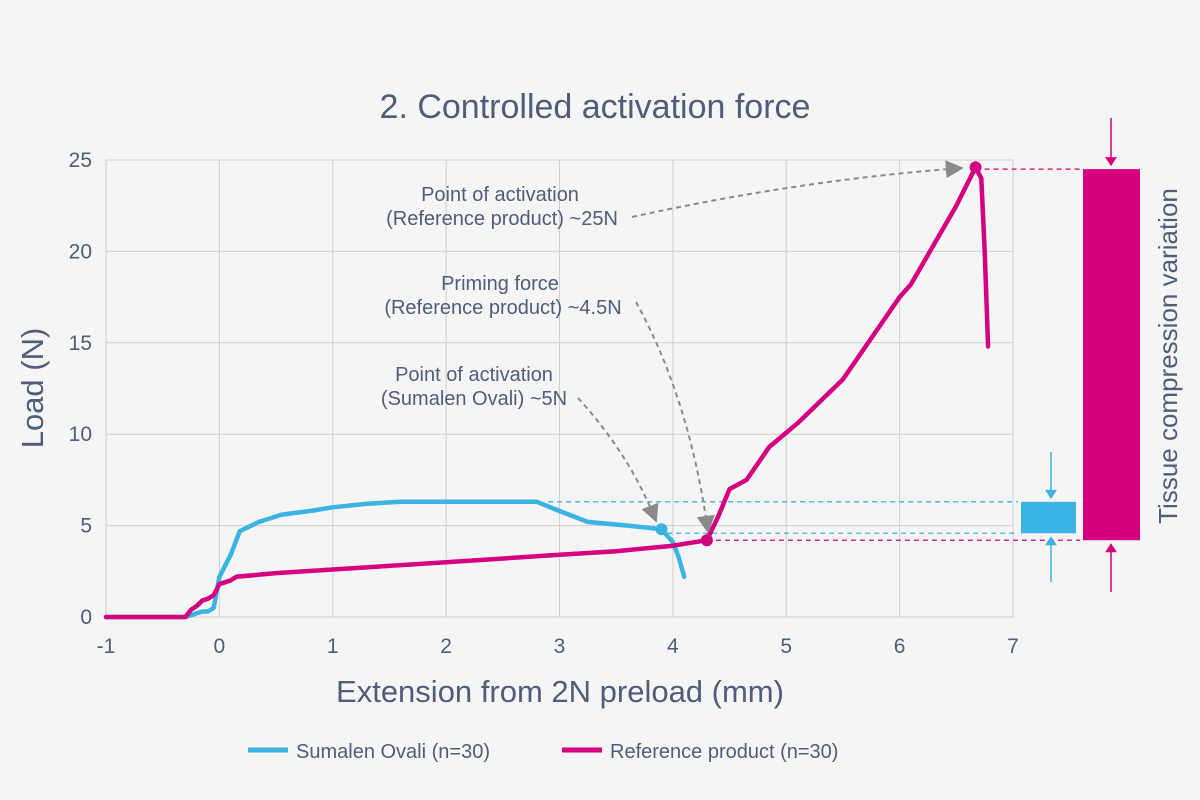 The width and height of the screenshot is (1200, 800). I want to click on y-tick-label: 25, so click(80, 160).